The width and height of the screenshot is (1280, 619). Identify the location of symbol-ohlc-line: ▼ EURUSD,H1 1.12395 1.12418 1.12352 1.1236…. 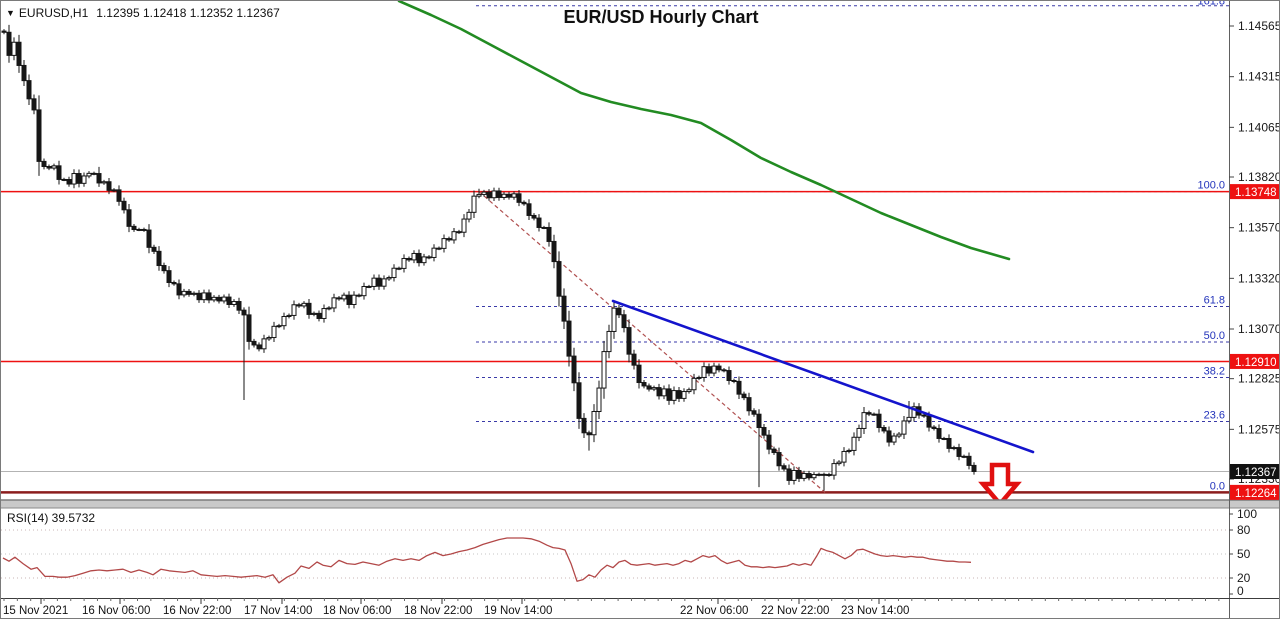
(143, 13).